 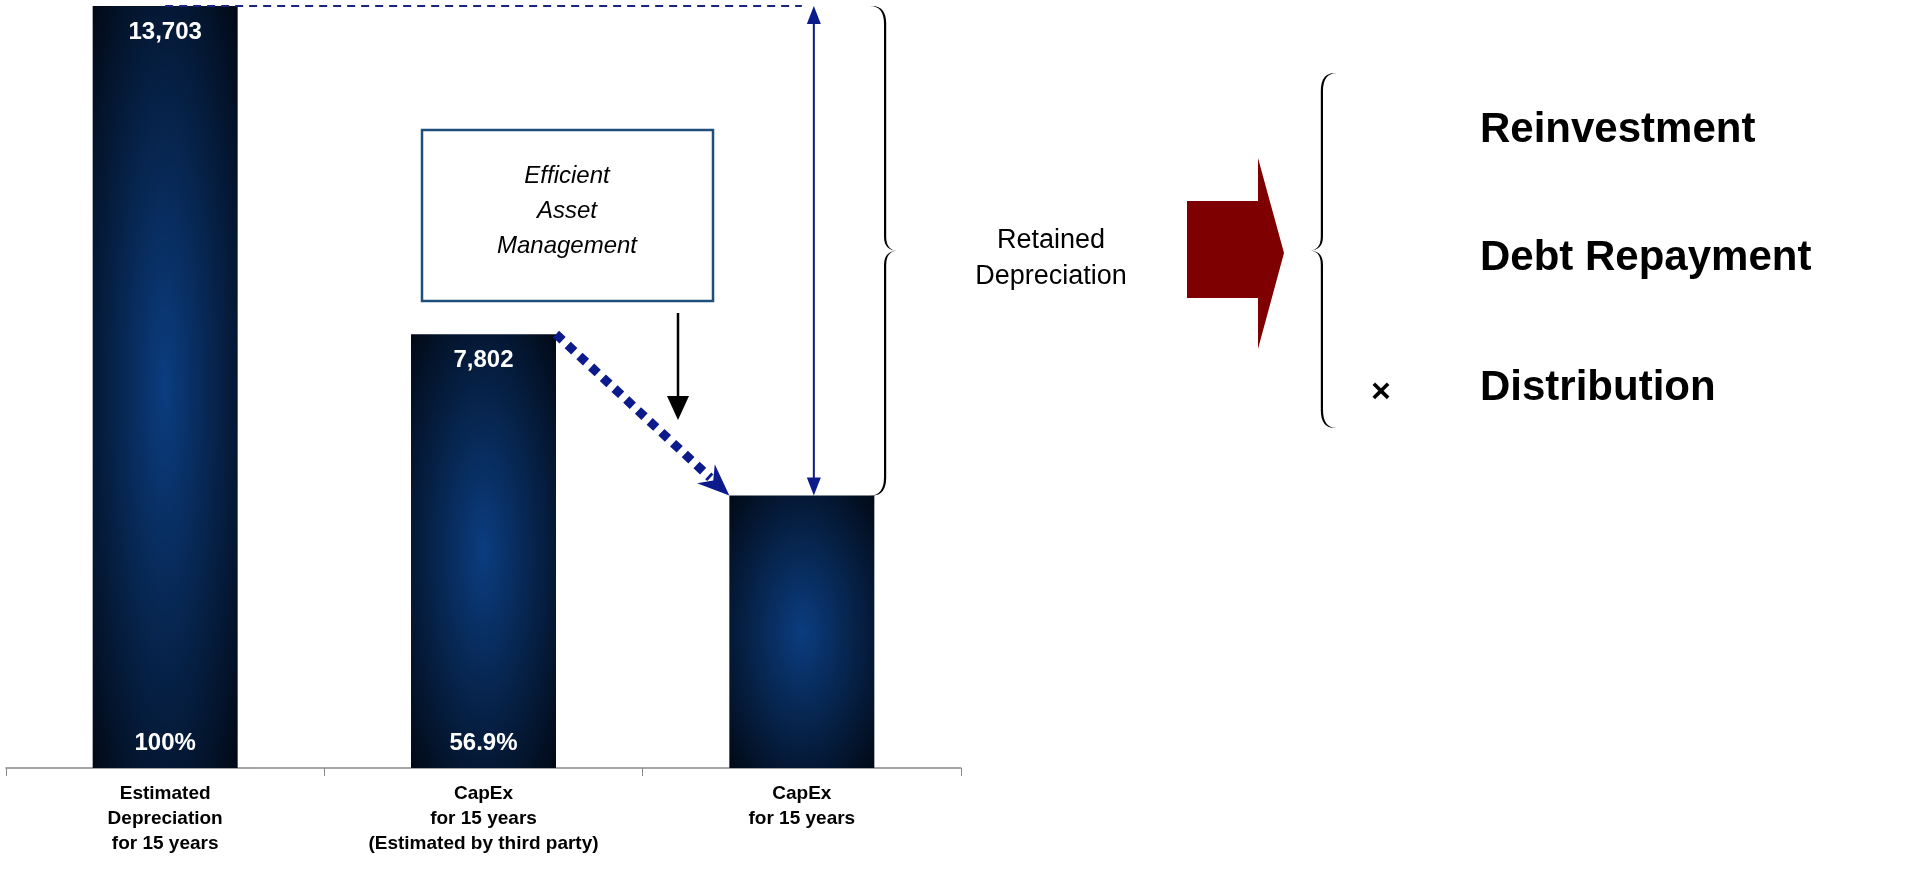 What do you see at coordinates (1618, 127) in the screenshot?
I see `text: Reinvestment` at bounding box center [1618, 127].